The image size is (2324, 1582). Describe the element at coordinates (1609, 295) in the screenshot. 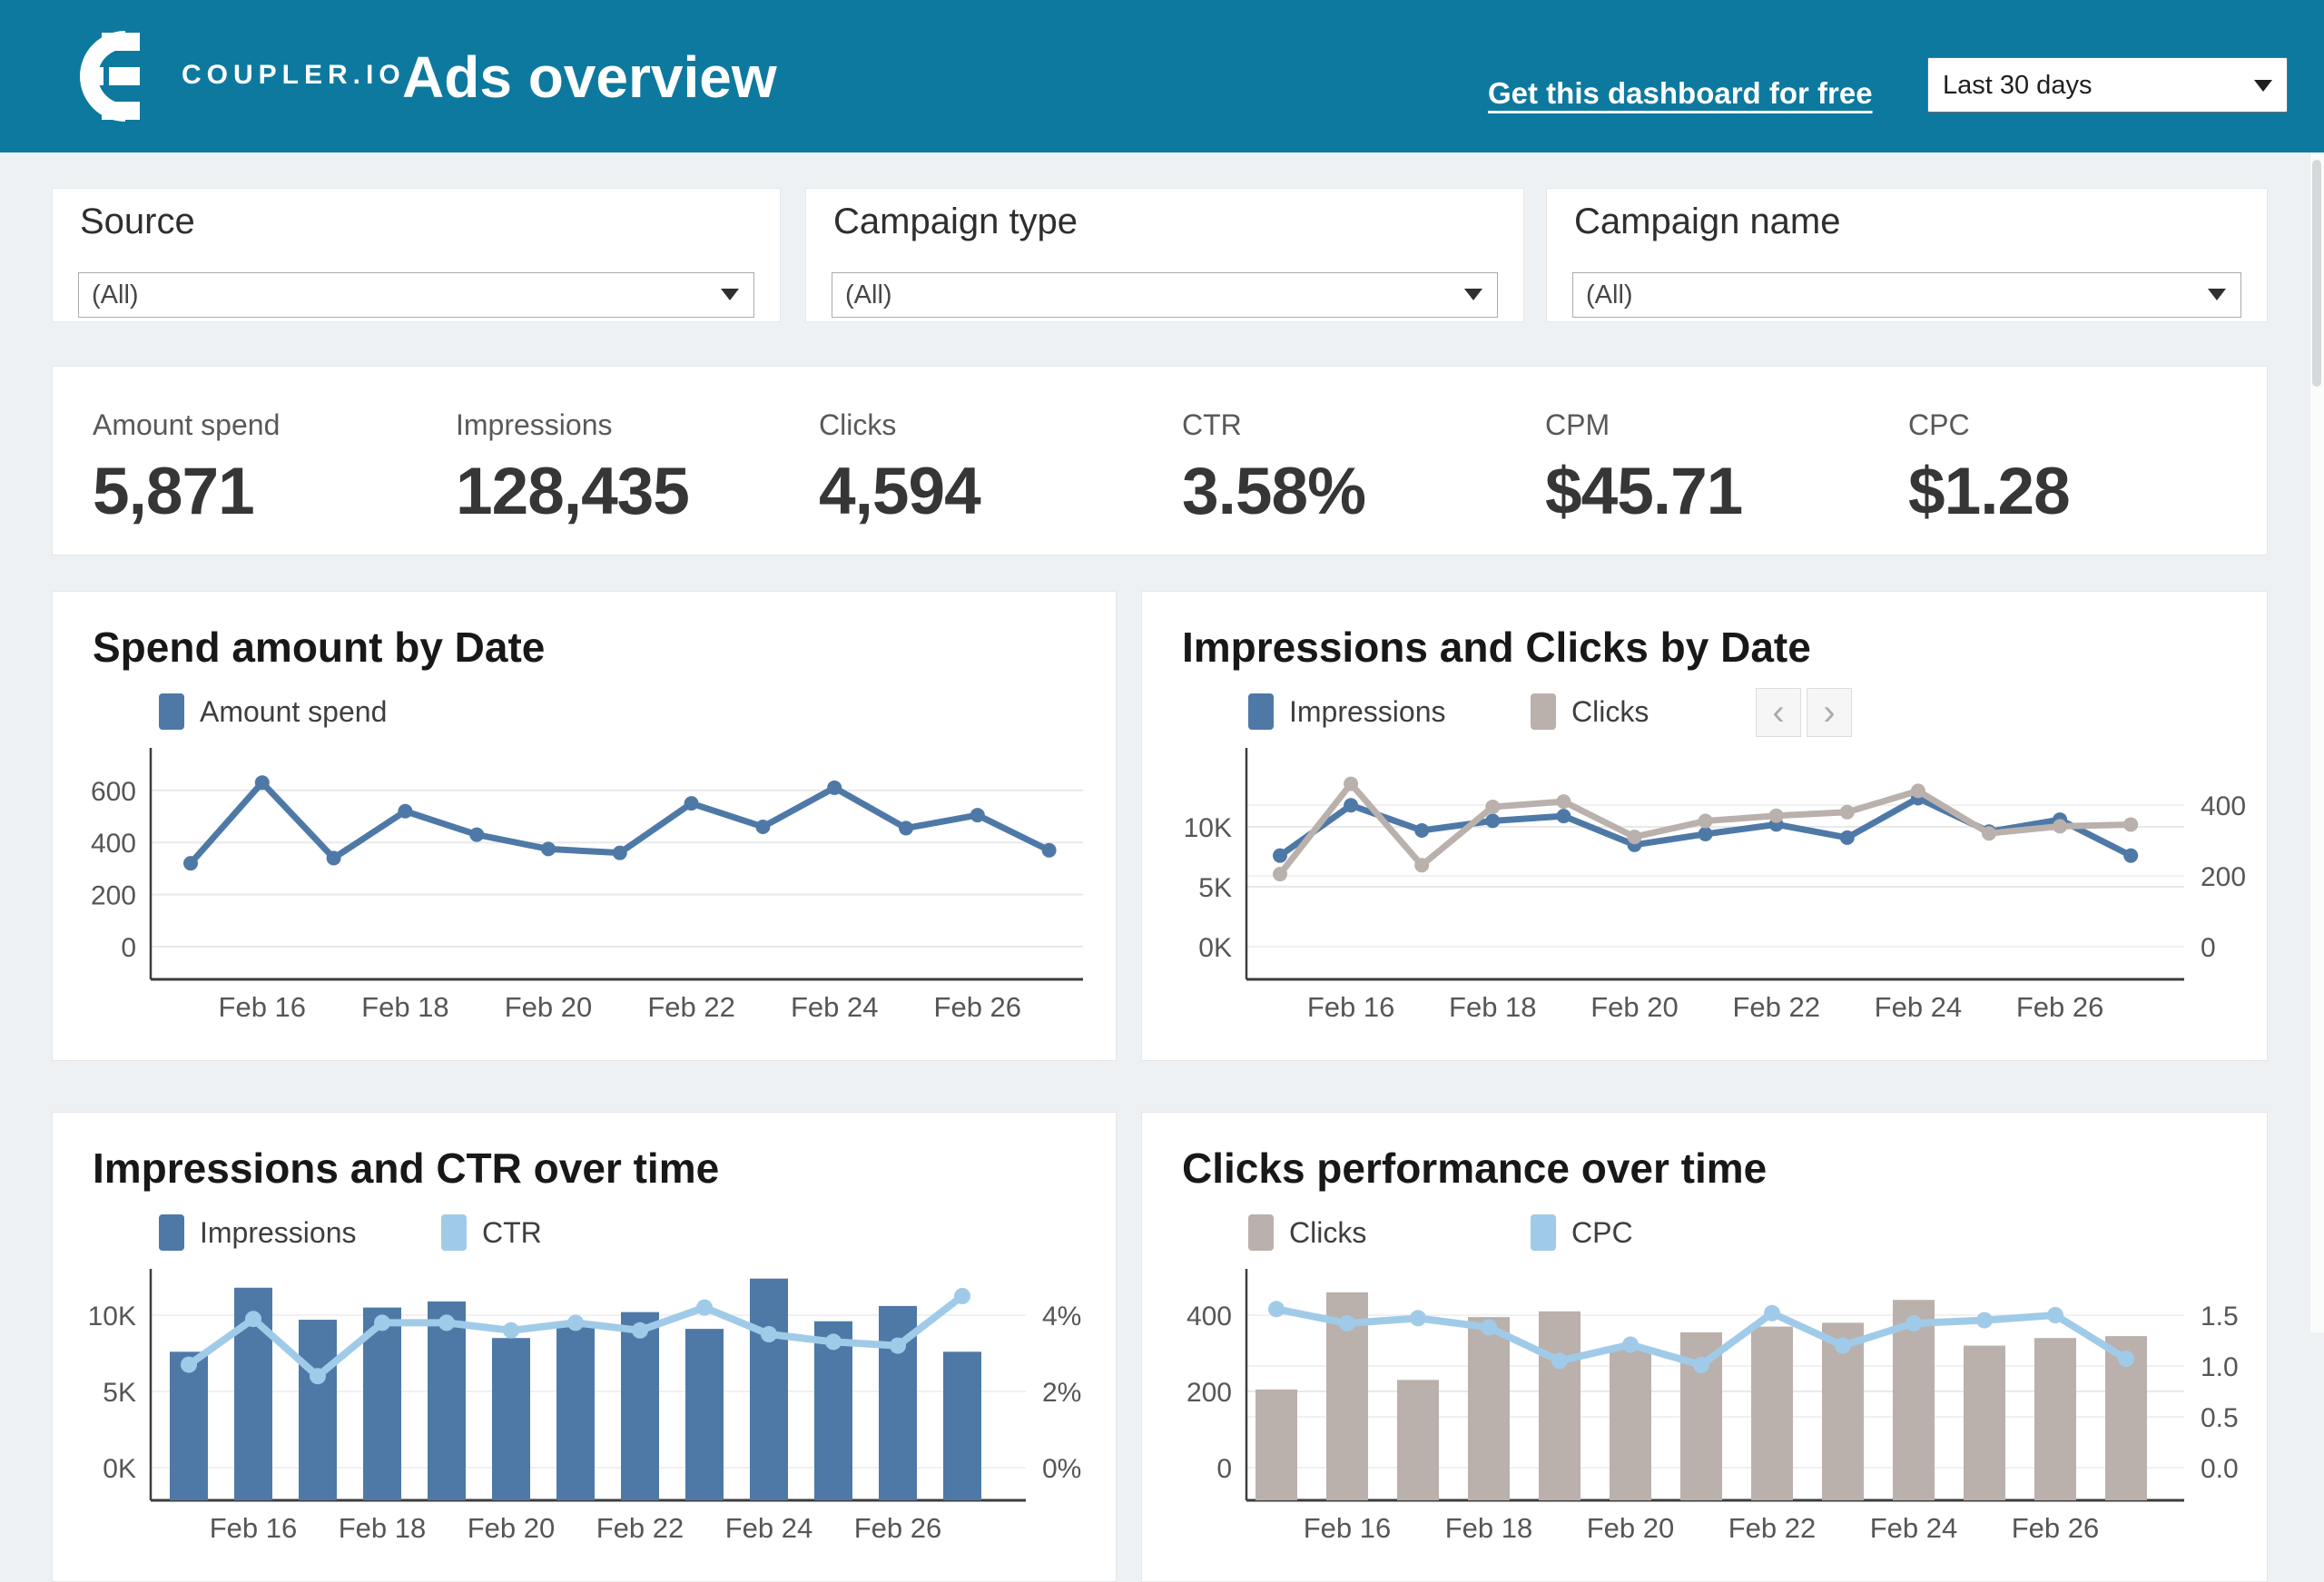

I see `campaign-name-select-value: (All)` at that location.